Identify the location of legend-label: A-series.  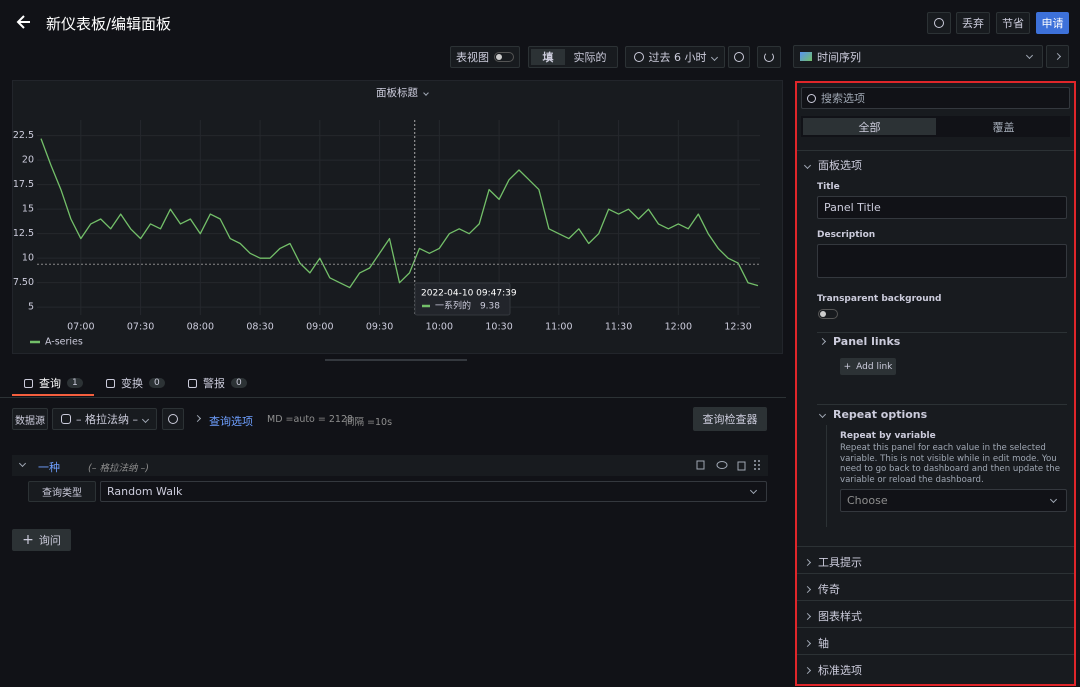
(64, 342).